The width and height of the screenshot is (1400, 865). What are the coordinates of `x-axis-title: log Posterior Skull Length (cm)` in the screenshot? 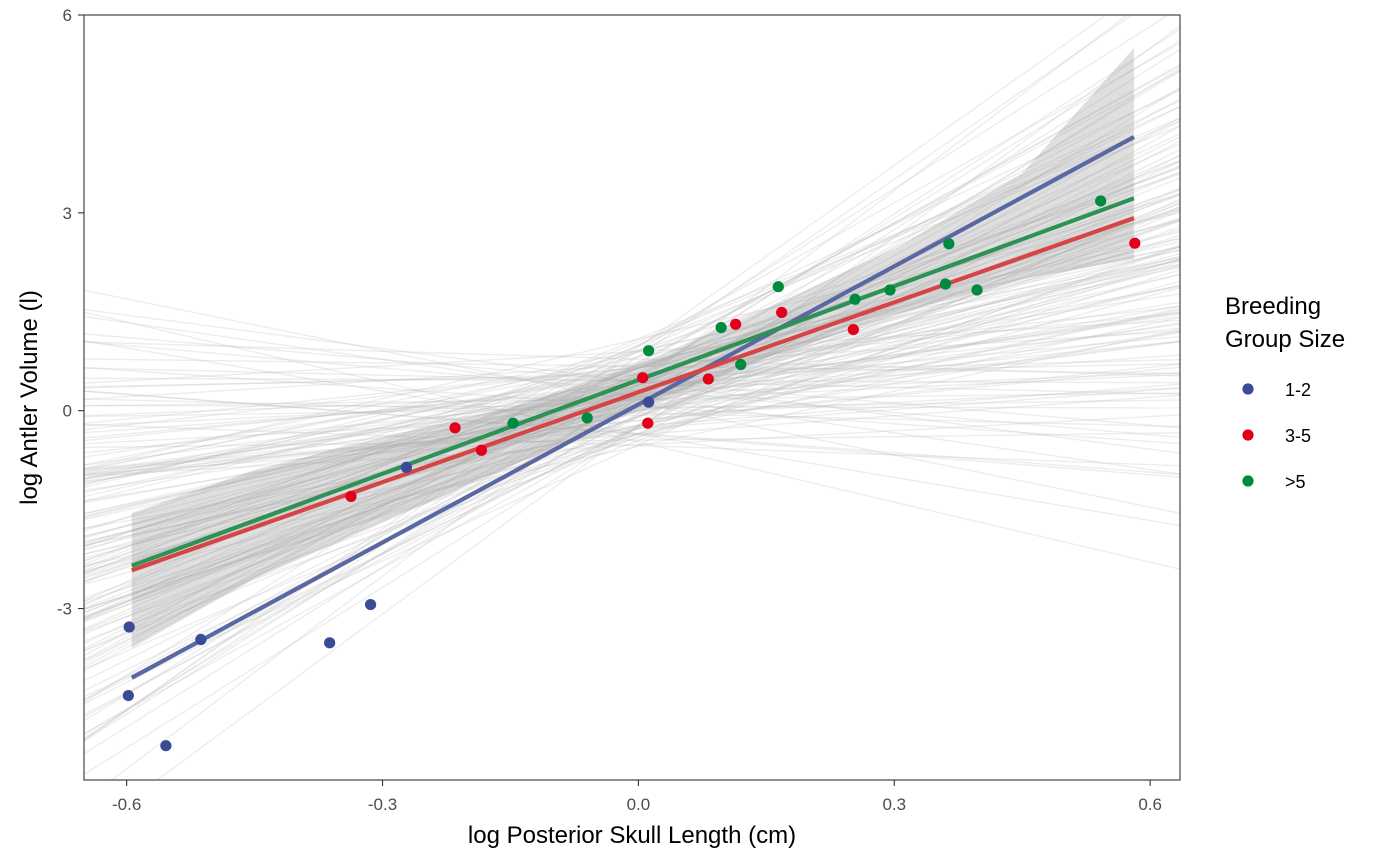 It's located at (632, 835).